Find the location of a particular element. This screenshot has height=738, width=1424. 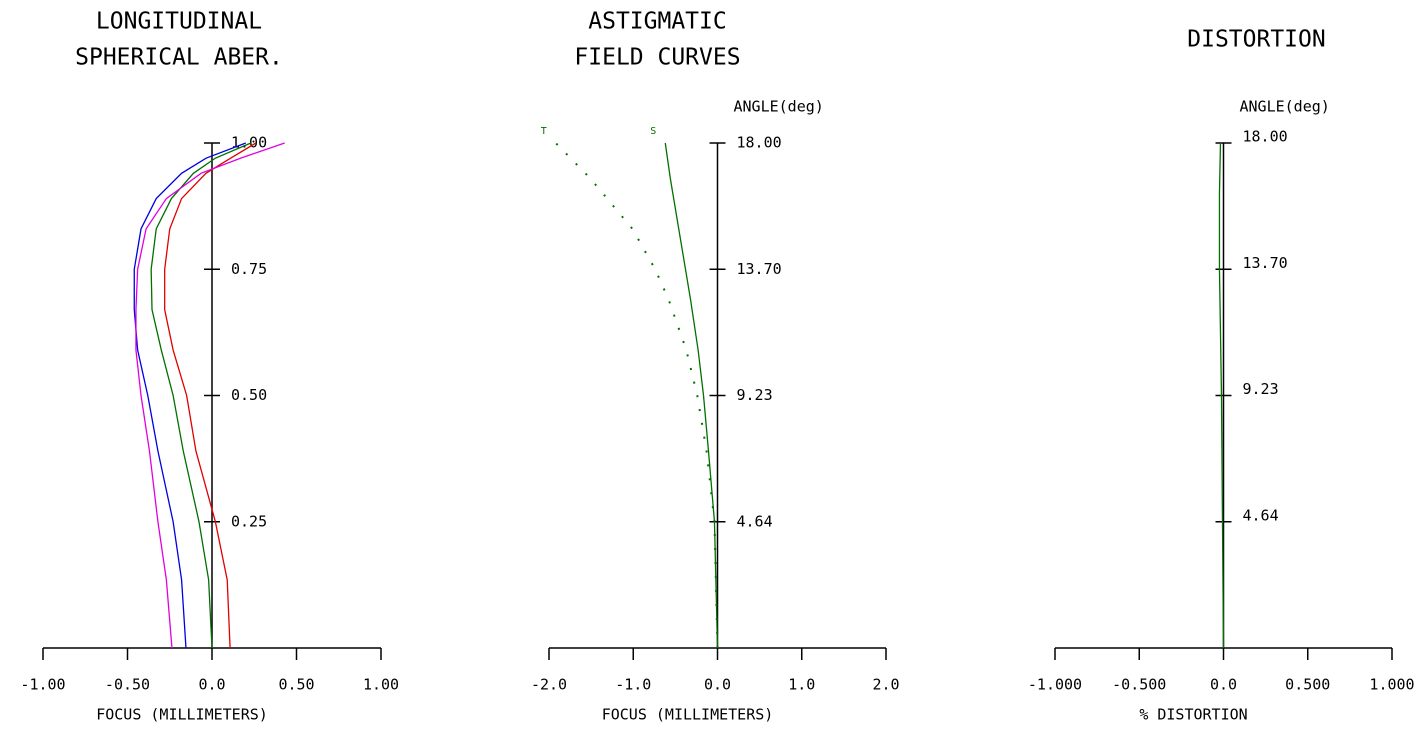

x-tick-label: 1.00 is located at coordinates (381, 685).